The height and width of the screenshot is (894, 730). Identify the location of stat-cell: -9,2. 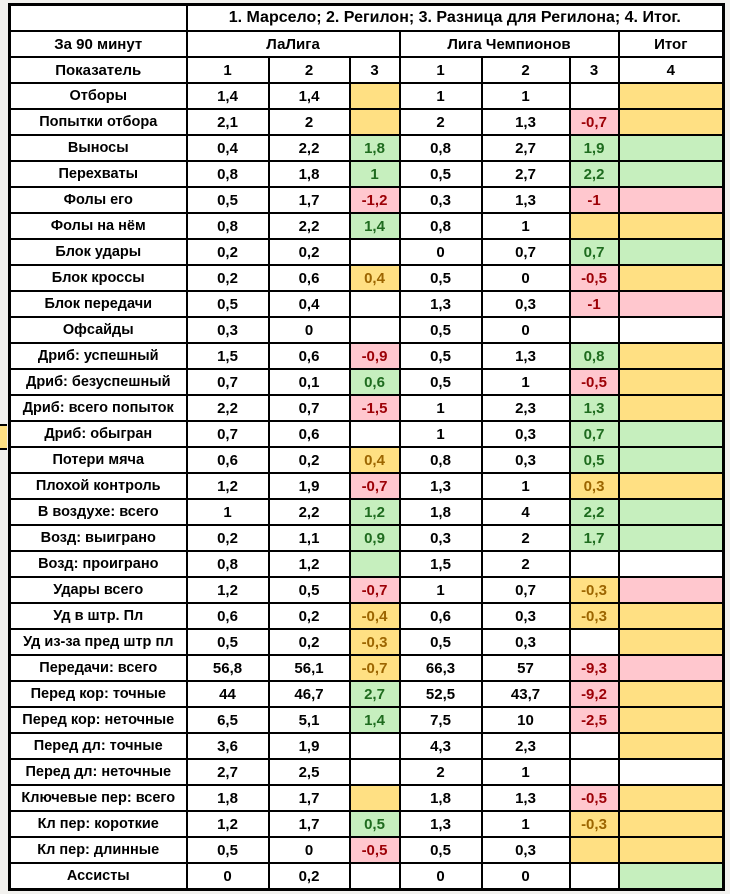
(594, 694).